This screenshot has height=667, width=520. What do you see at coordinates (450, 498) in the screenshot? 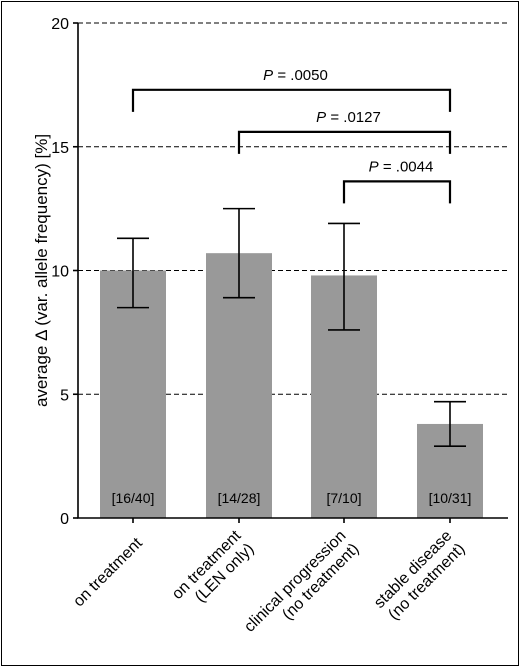
I see `bar-count-label-3: [10/31]` at bounding box center [450, 498].